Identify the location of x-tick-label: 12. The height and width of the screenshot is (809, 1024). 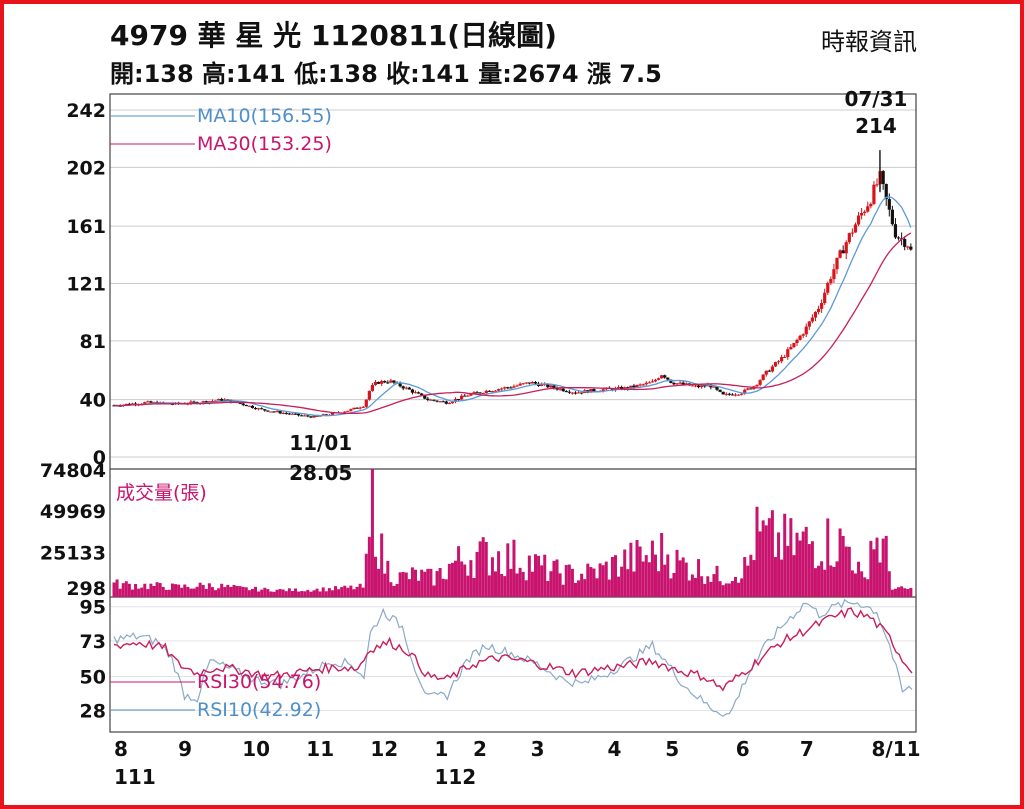
(384, 749).